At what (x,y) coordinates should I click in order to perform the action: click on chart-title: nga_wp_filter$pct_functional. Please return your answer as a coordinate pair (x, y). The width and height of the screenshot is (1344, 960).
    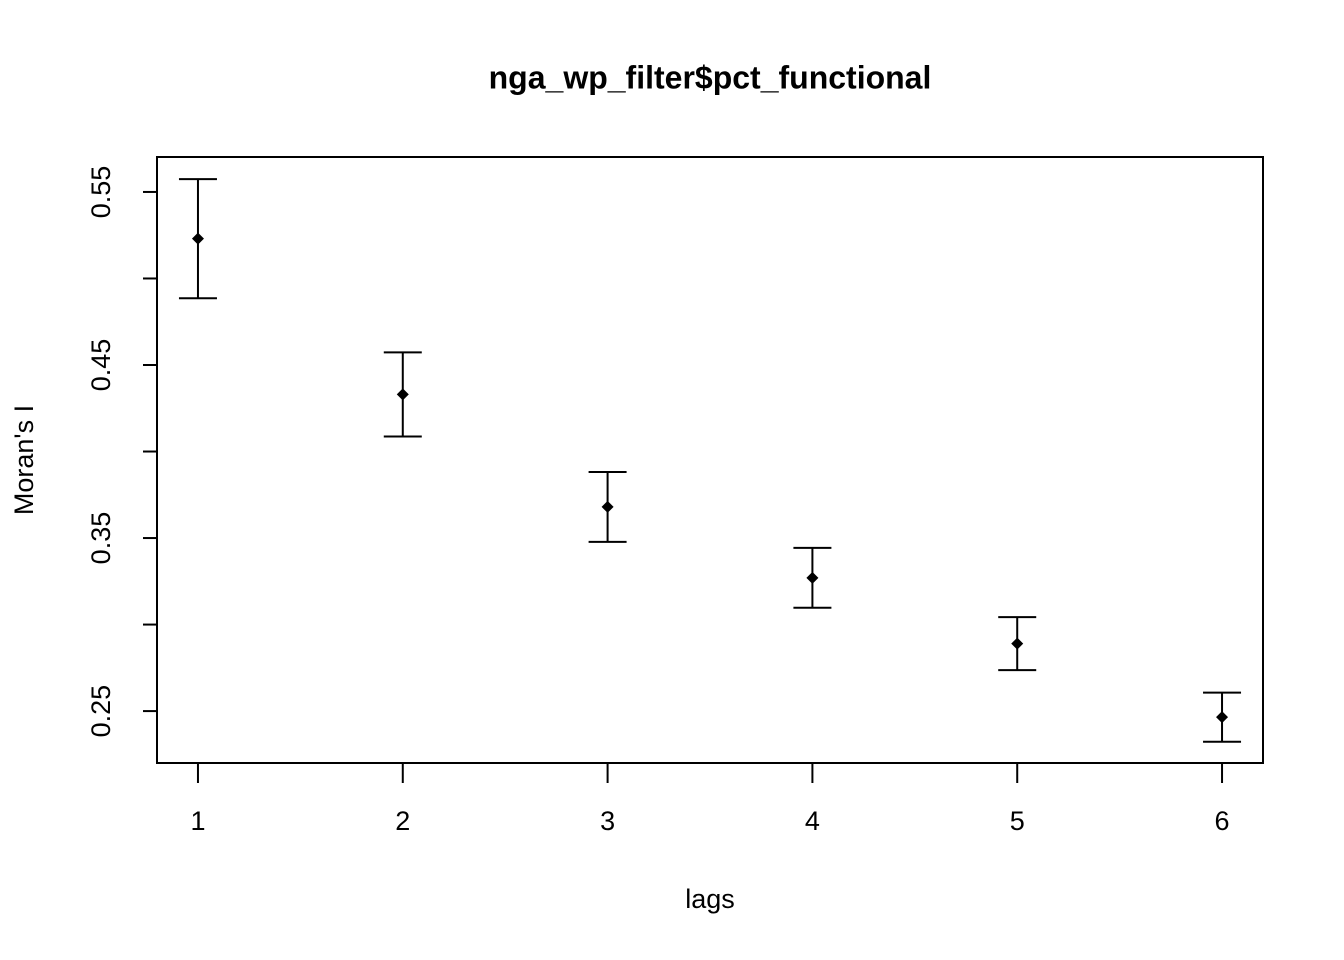
    Looking at the image, I should click on (710, 77).